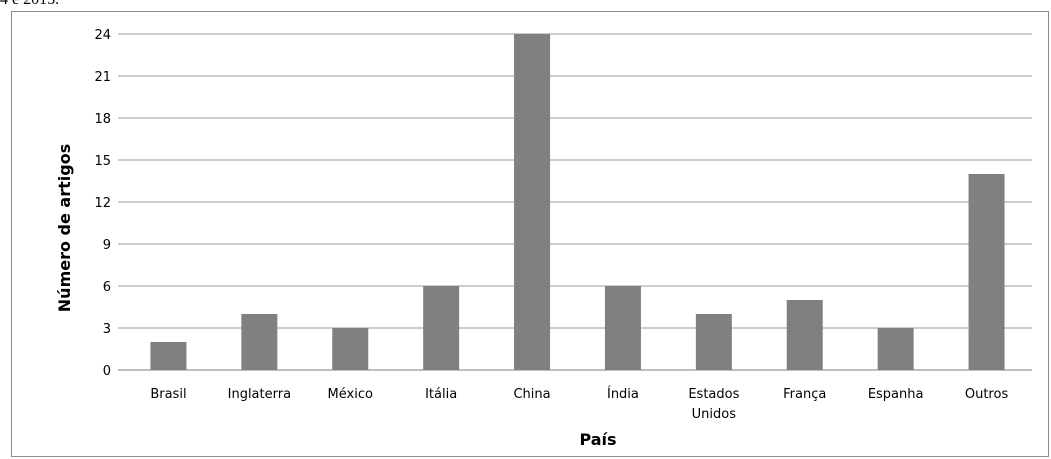 This screenshot has height=459, width=1051. Describe the element at coordinates (623, 394) in the screenshot. I see `x-tick-label: Índia` at that location.